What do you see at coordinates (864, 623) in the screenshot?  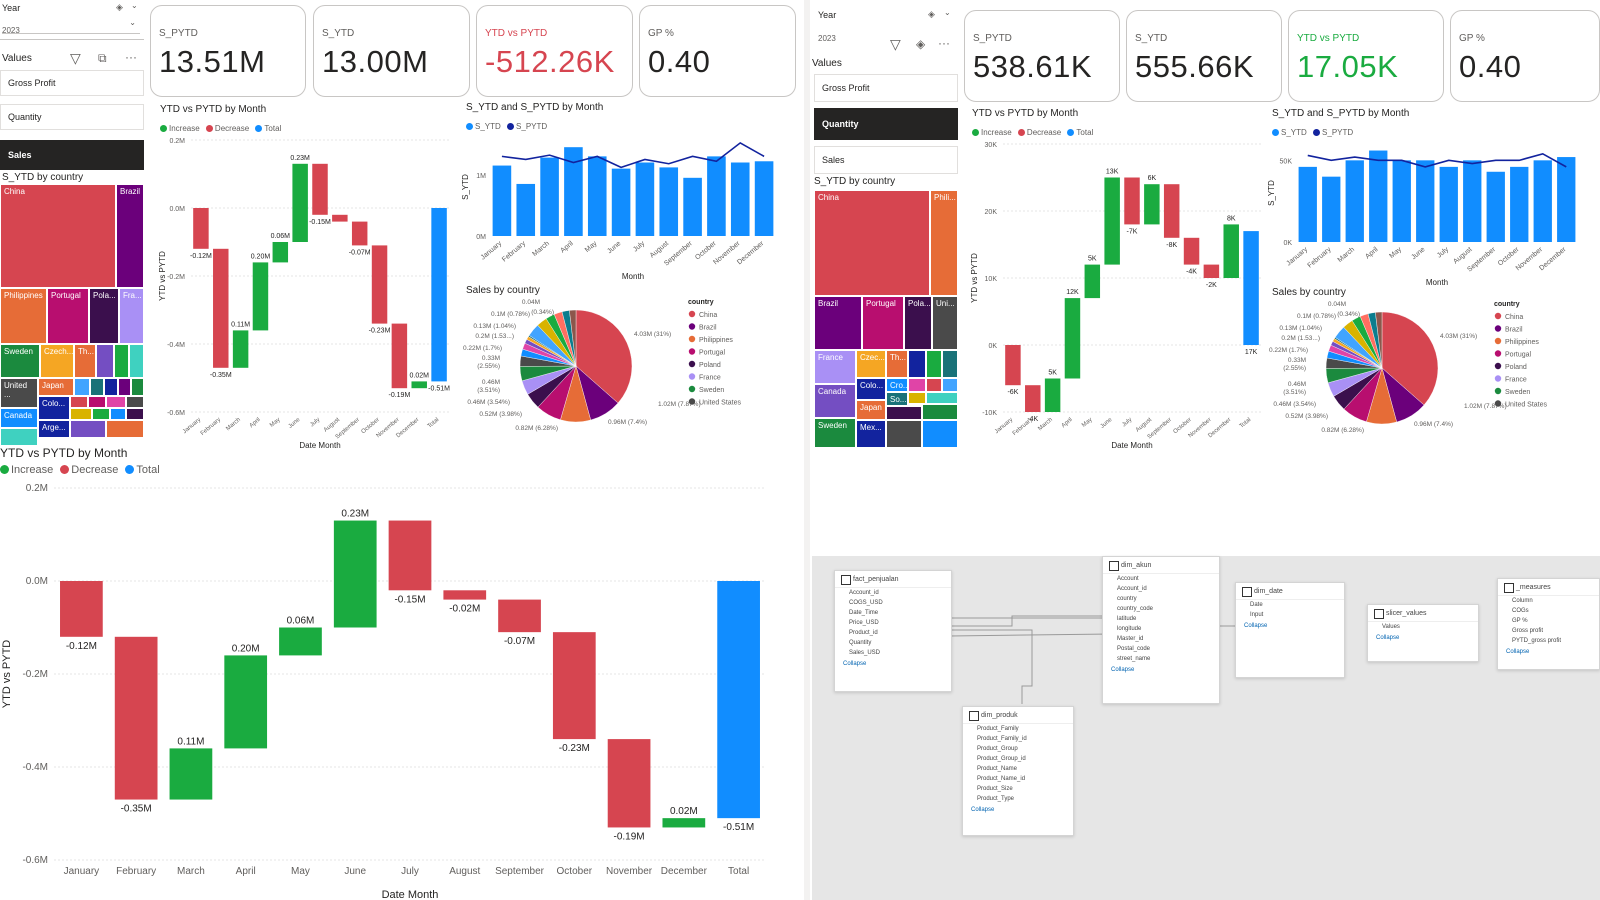 I see `table-field: Price_USD` at bounding box center [864, 623].